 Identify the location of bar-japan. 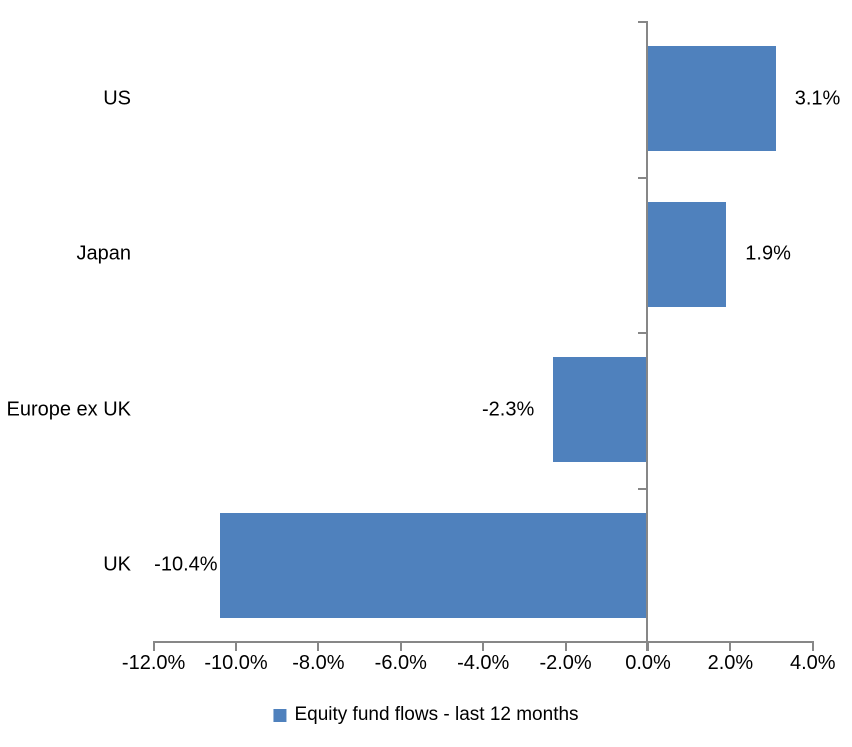
(687, 254).